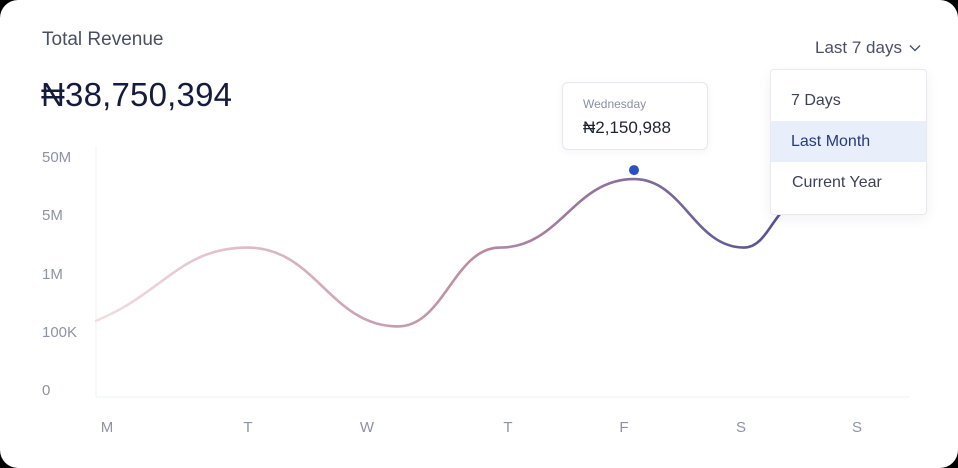 The width and height of the screenshot is (958, 468). I want to click on range-option-current-year: Current Year, so click(837, 182).